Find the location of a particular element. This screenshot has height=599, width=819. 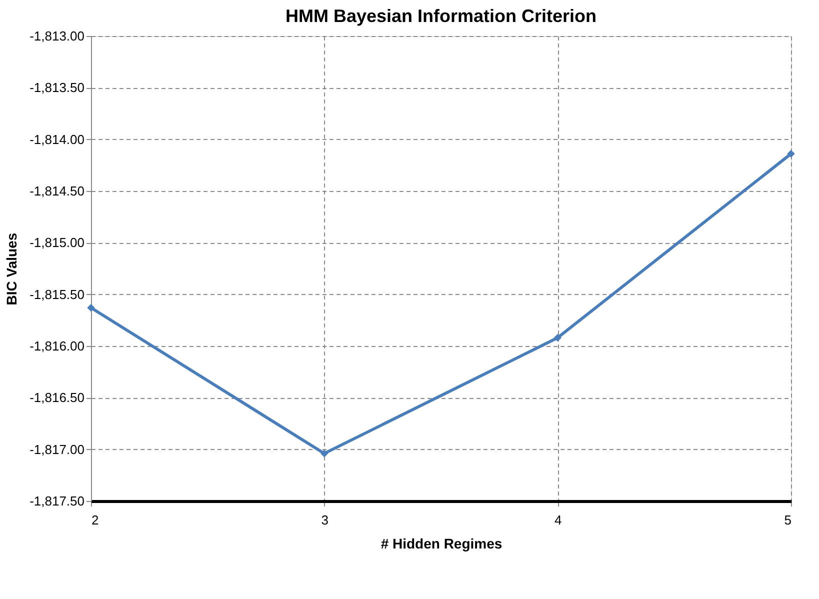

y-tick-label: -1,817.50 is located at coordinates (57, 501).